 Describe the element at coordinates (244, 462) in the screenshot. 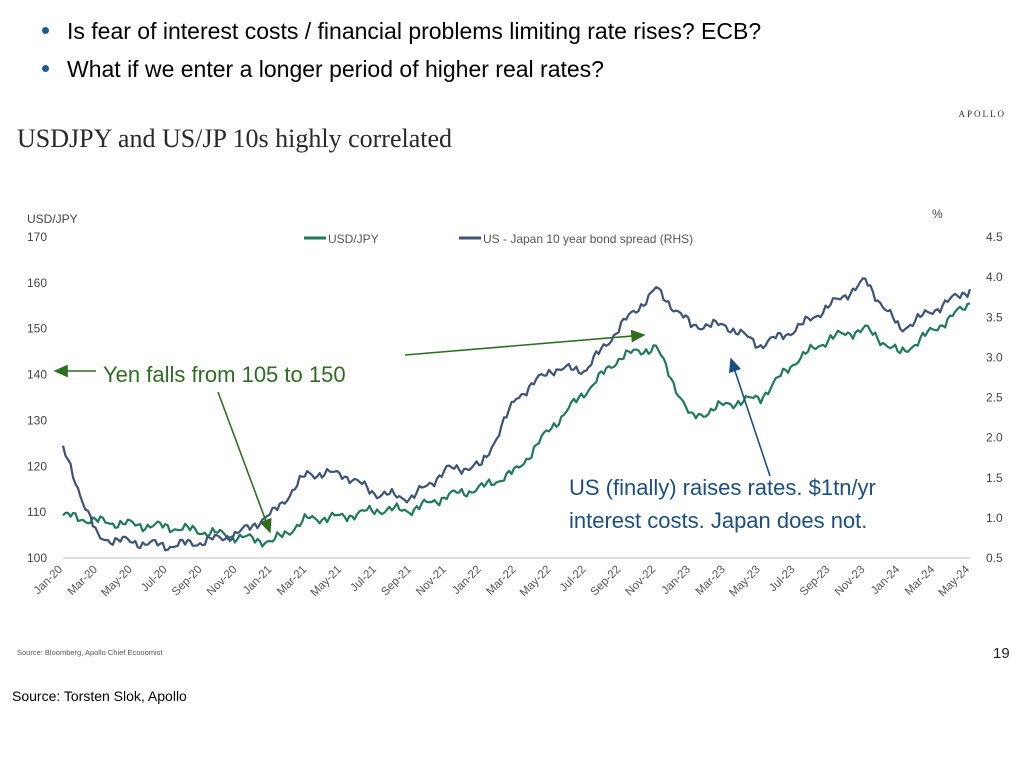

I see `annotation-arrow-down` at that location.